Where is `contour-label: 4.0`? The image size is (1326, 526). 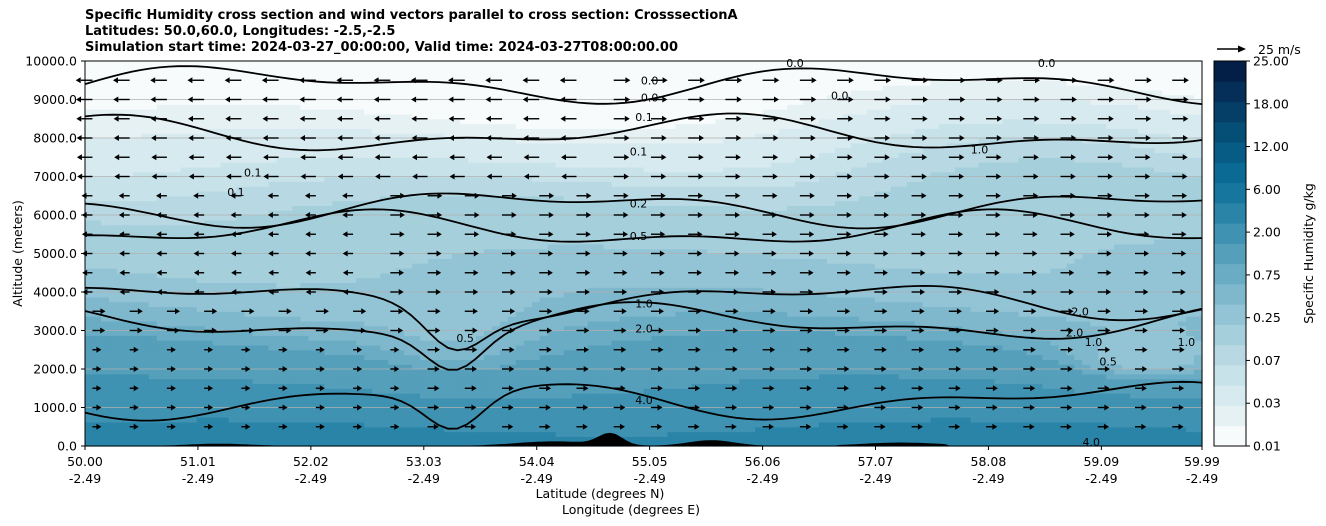 contour-label: 4.0 is located at coordinates (644, 400).